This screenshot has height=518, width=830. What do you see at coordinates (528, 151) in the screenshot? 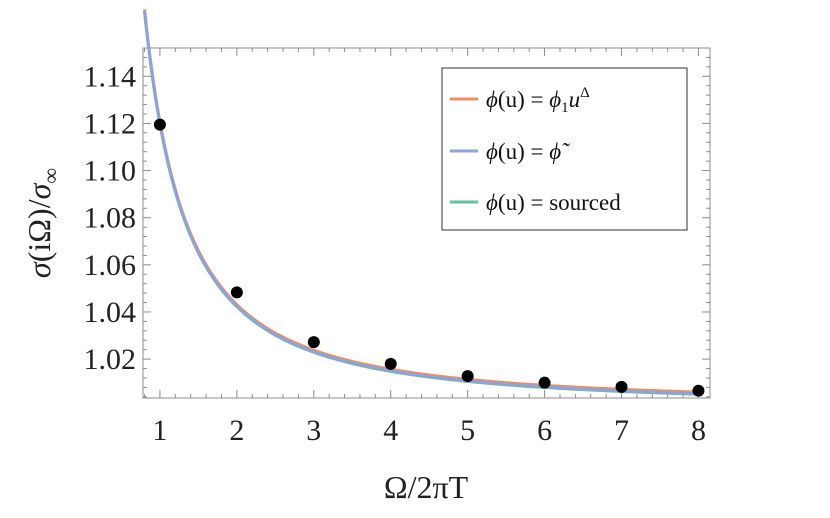
I see `legend-entry-tilde: ϕ(u) = ϕ̃` at bounding box center [528, 151].